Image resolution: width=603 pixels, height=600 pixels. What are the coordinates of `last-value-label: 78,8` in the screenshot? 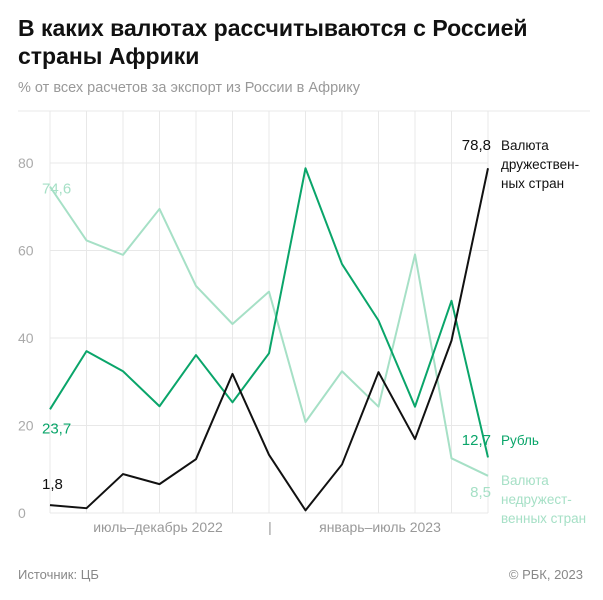 It's located at (476, 145).